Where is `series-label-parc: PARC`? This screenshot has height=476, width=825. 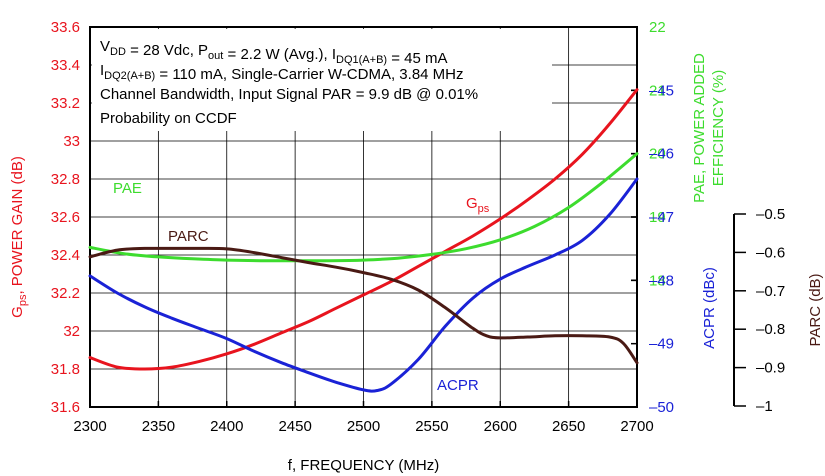 series-label-parc: PARC is located at coordinates (188, 236).